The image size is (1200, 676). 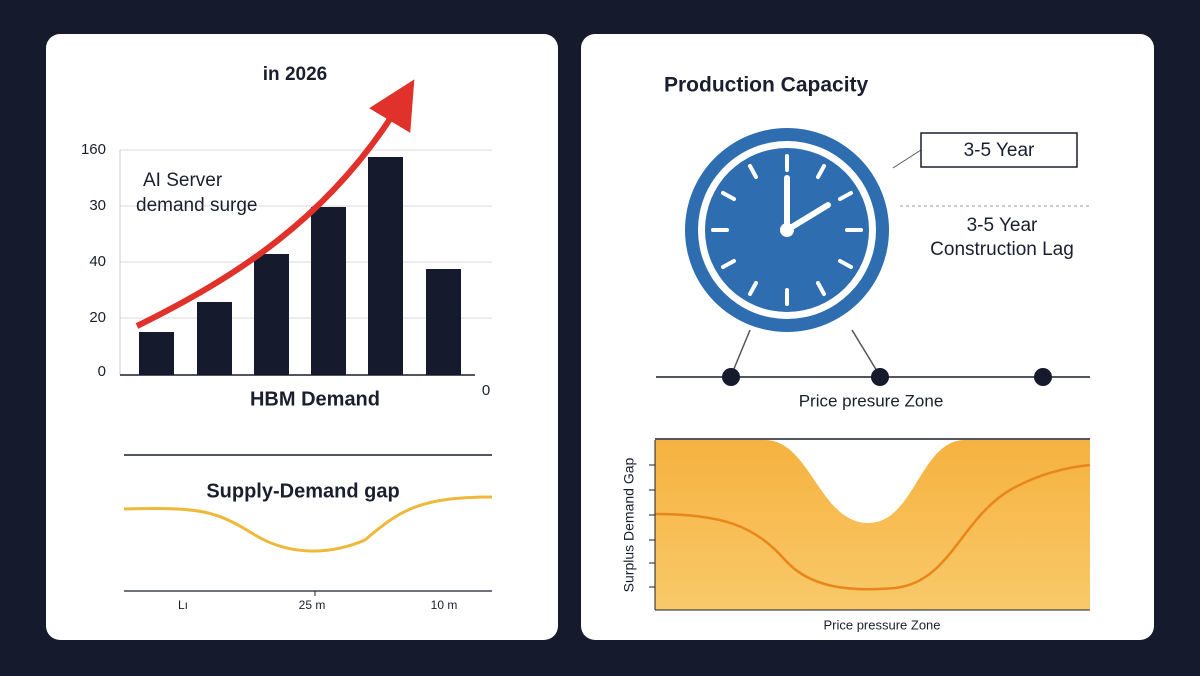 I want to click on lag-label: Construction Lag, so click(x=1002, y=249).